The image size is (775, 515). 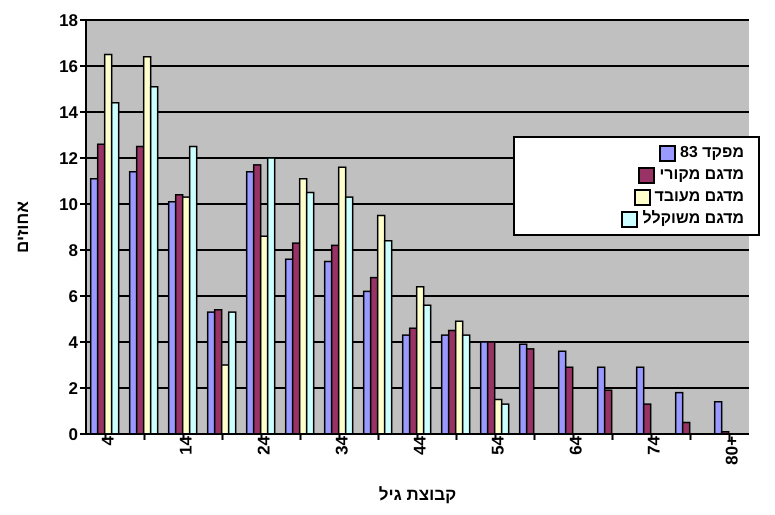 What do you see at coordinates (701, 175) in the screenshot?
I see `legend-label: מדגם מקורי` at bounding box center [701, 175].